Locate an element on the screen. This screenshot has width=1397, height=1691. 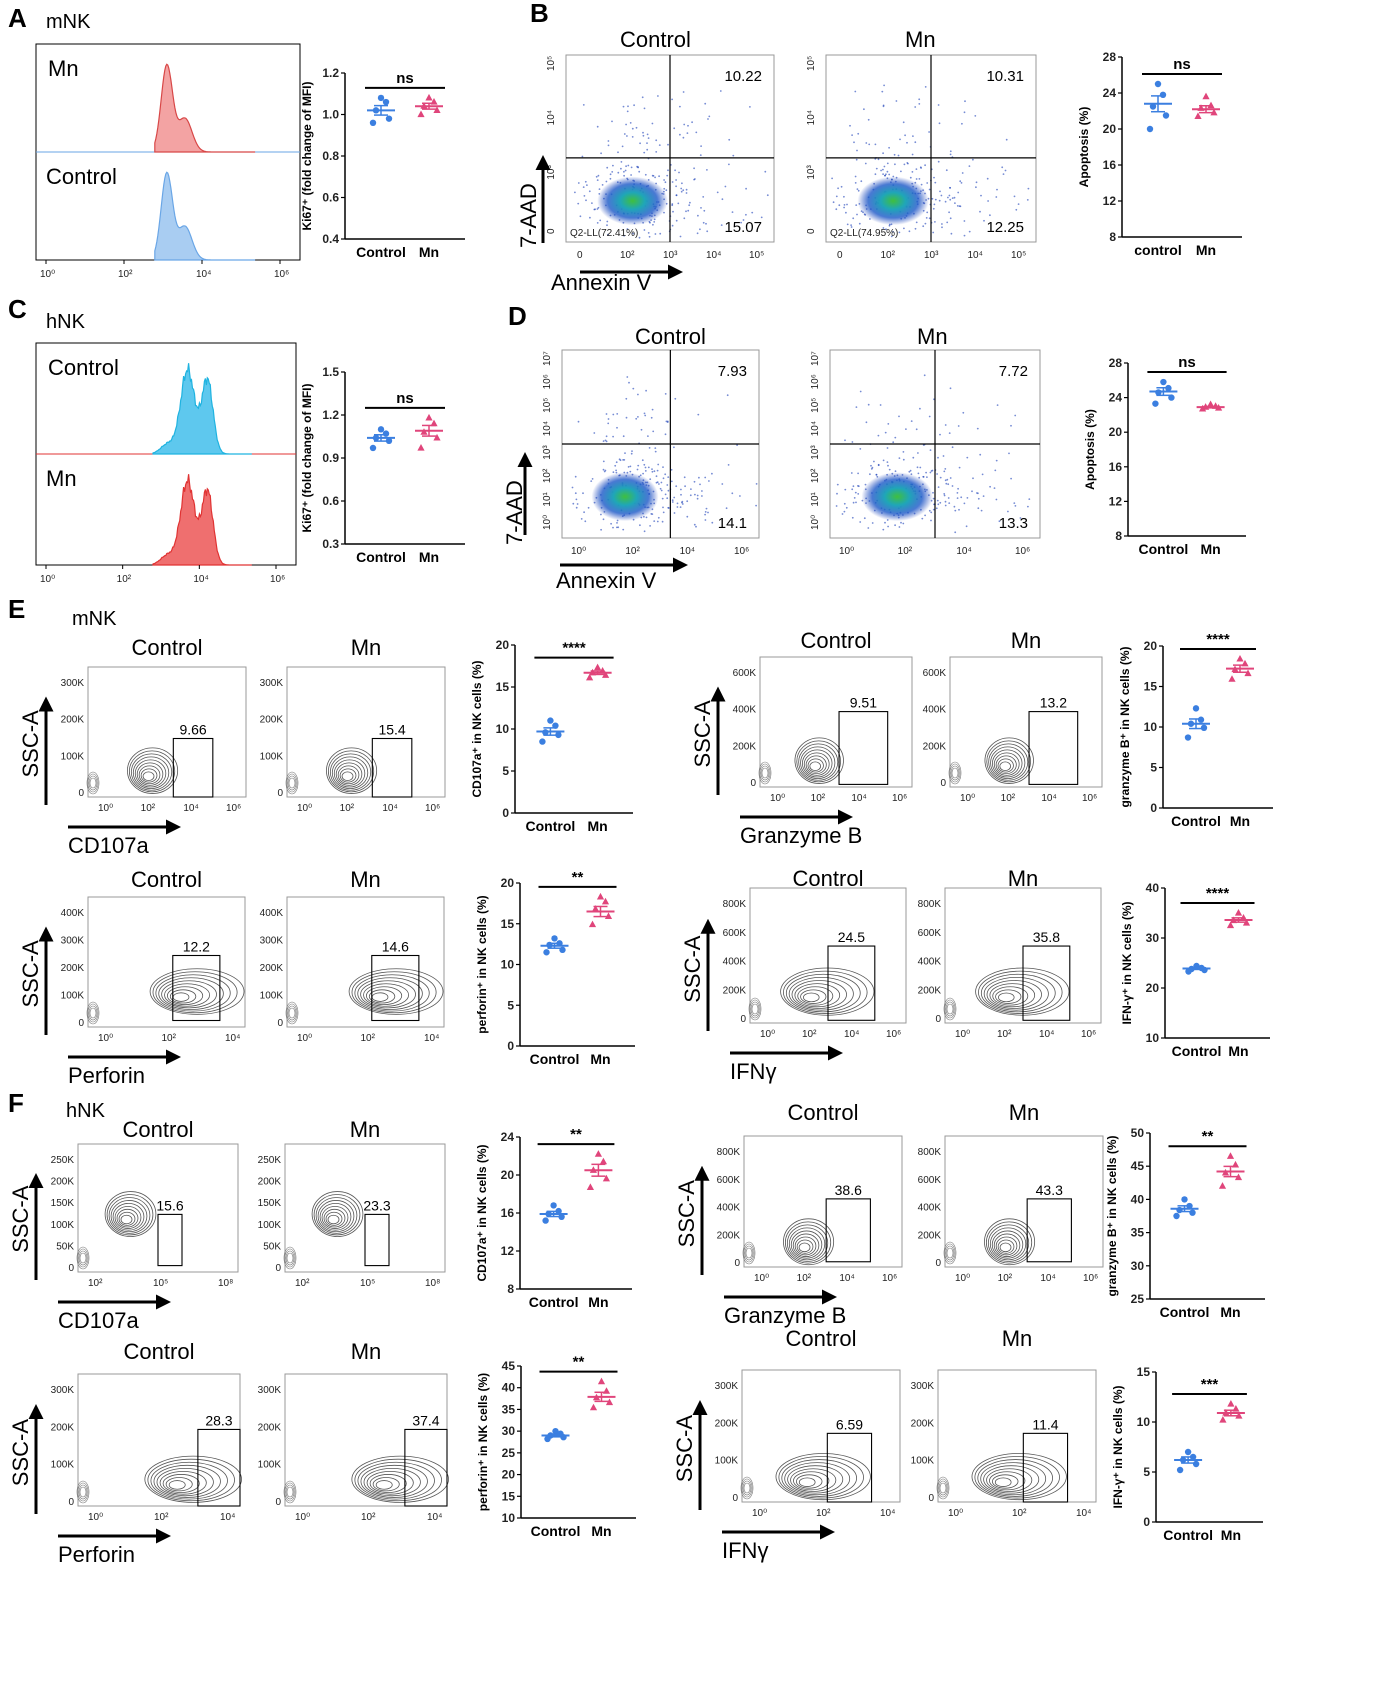
plot-y-tick-label: 300K is located at coordinates (73, 683).